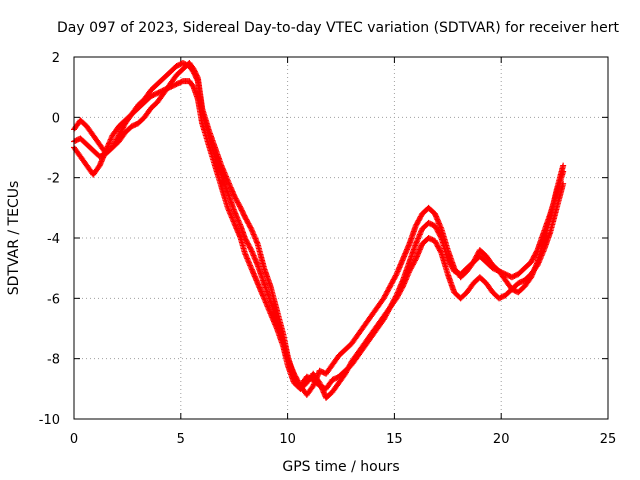 This screenshot has width=640, height=480. What do you see at coordinates (49, 420) in the screenshot?
I see `y-tick-label: -10` at bounding box center [49, 420].